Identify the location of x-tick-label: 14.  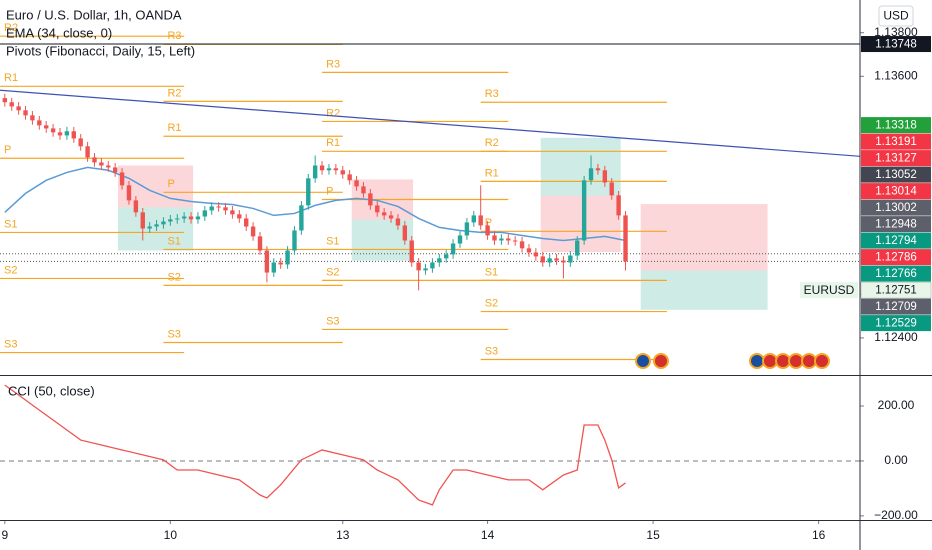
(488, 535).